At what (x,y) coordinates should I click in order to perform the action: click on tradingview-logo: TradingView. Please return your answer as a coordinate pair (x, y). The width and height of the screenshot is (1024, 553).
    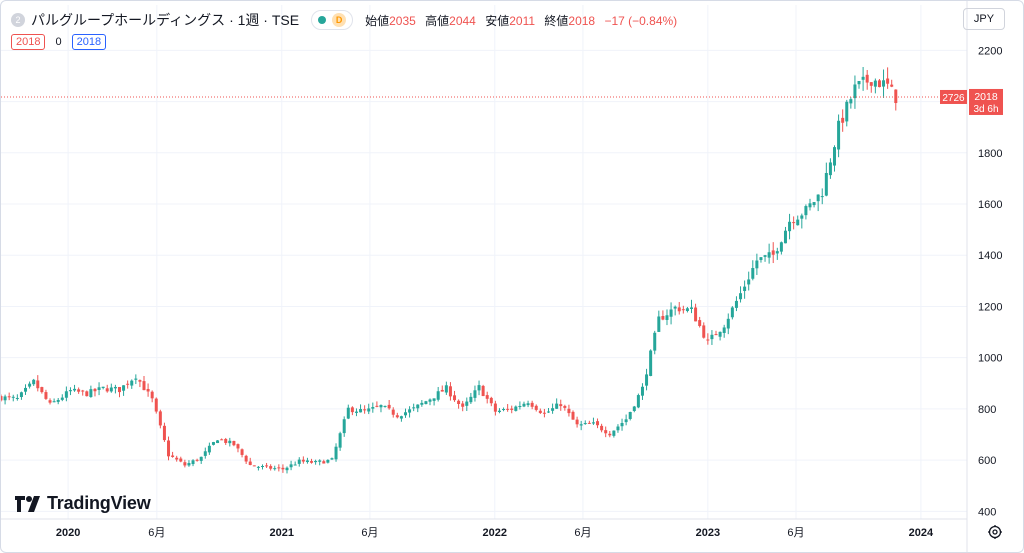
    Looking at the image, I should click on (83, 503).